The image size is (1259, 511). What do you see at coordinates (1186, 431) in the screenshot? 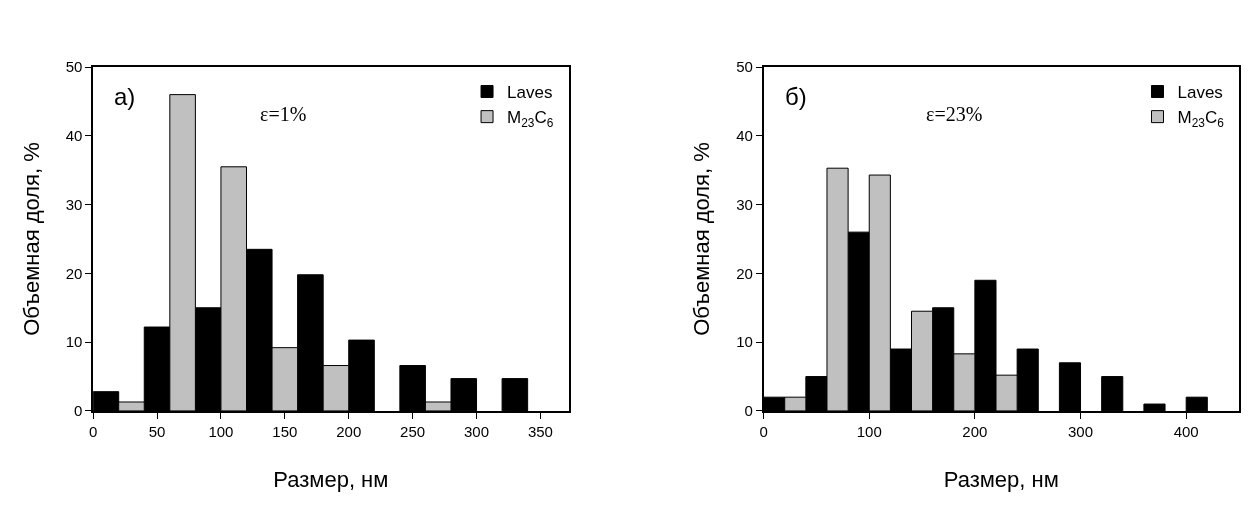
I see `x-tick-label: 400` at bounding box center [1186, 431].